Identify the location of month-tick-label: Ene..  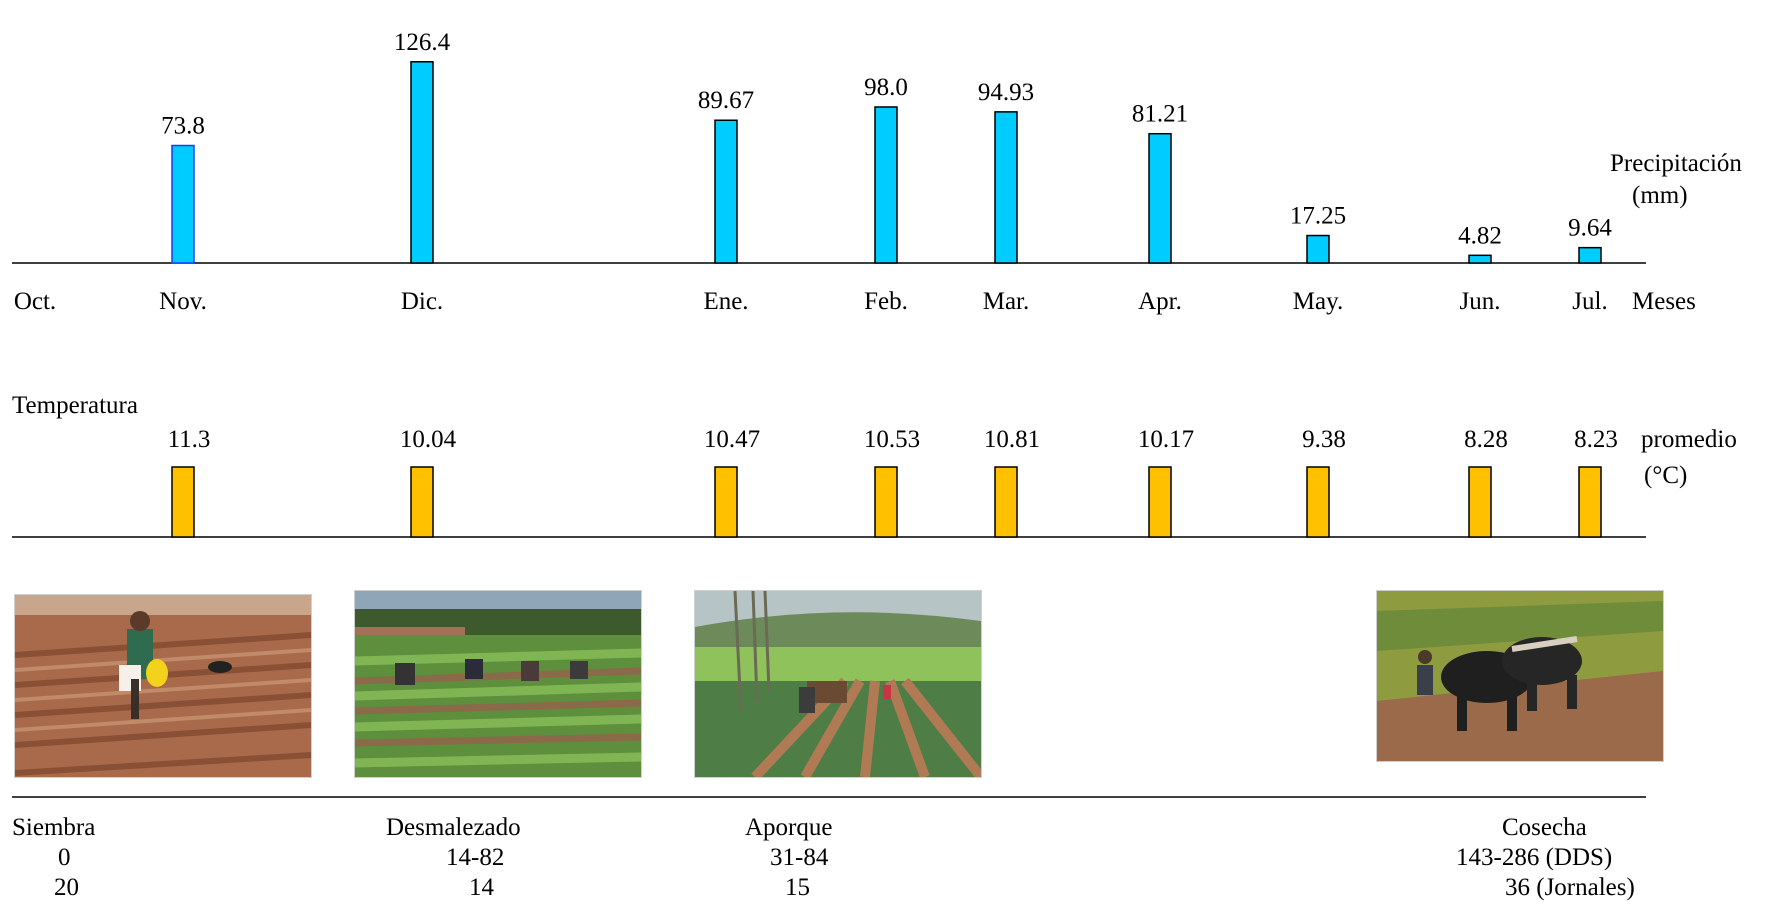
(725, 301).